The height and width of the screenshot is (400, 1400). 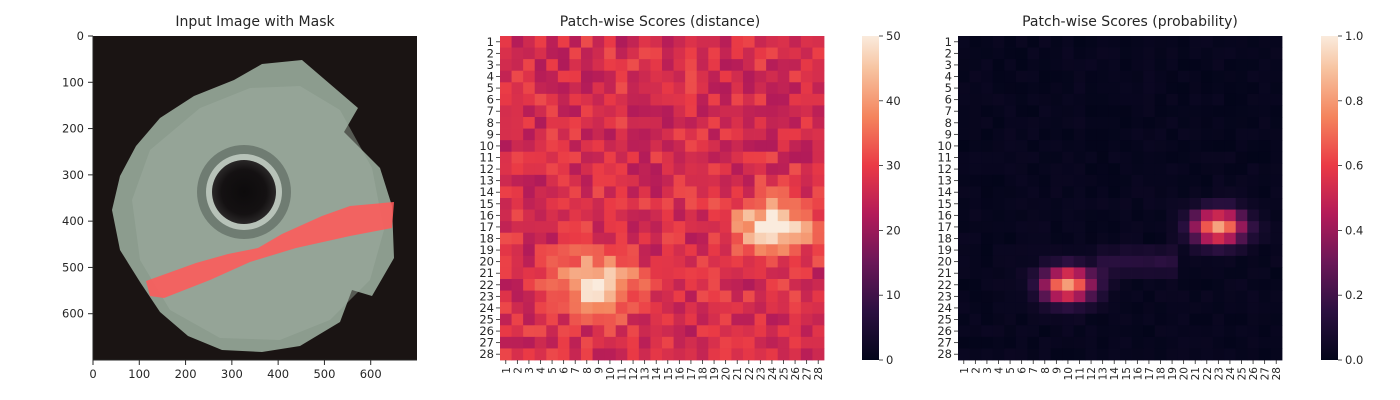 What do you see at coordinates (1354, 230) in the screenshot?
I see `colorbar-tick-label: 0.4` at bounding box center [1354, 230].